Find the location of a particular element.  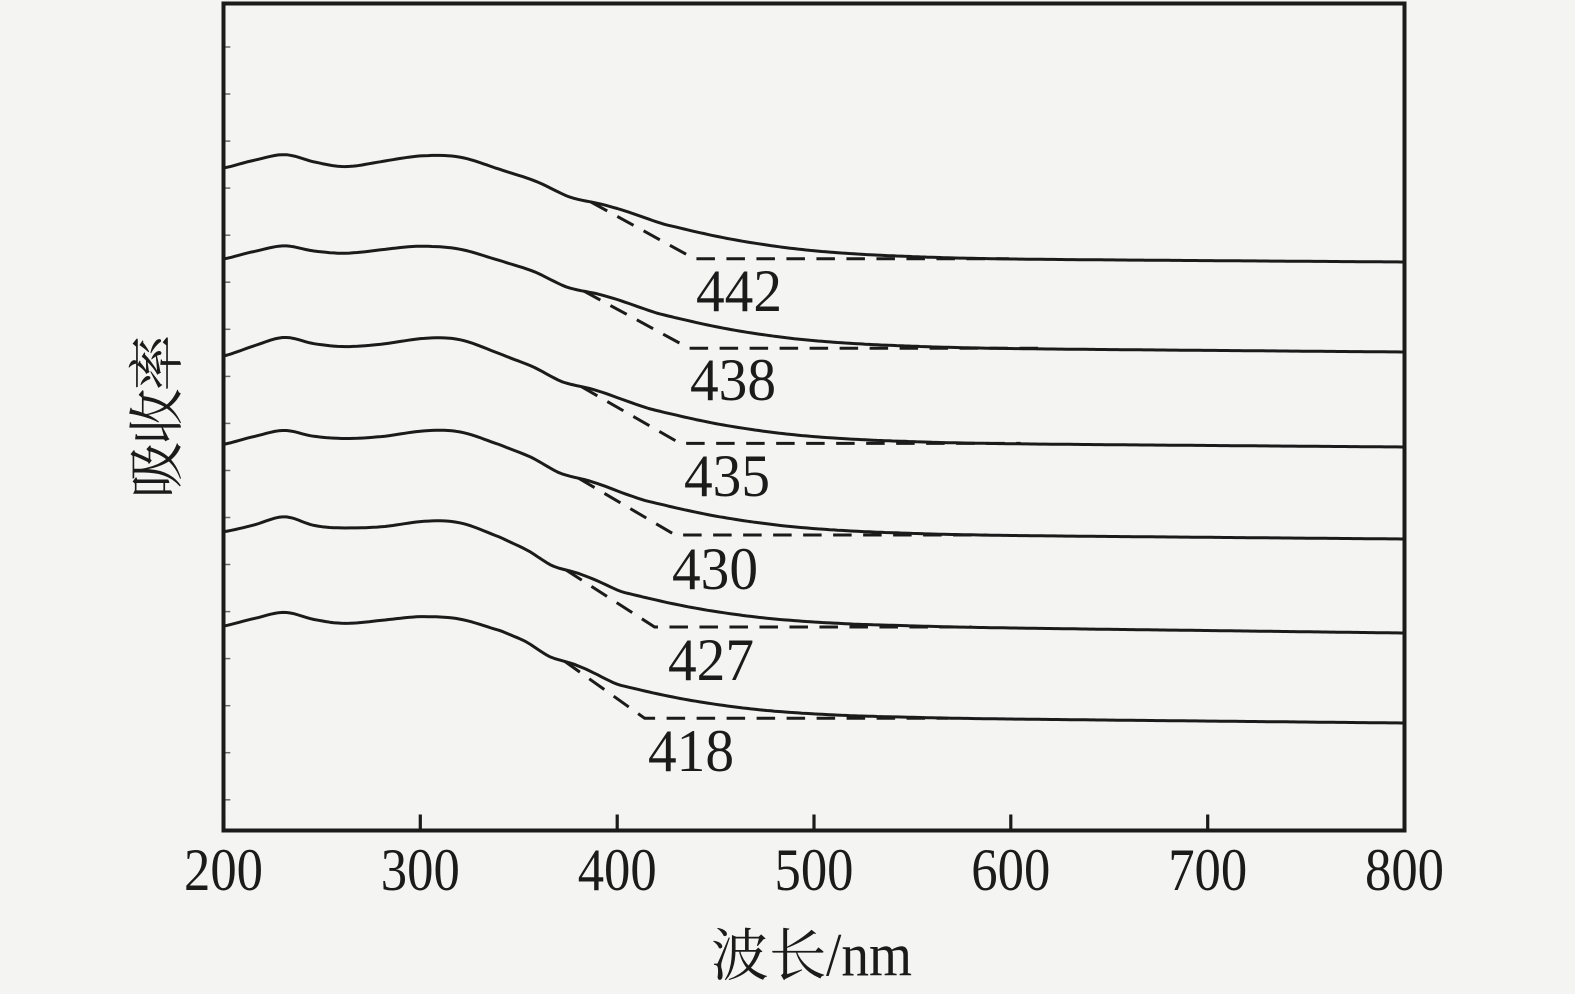

svg-text: 600 is located at coordinates (1010, 870).